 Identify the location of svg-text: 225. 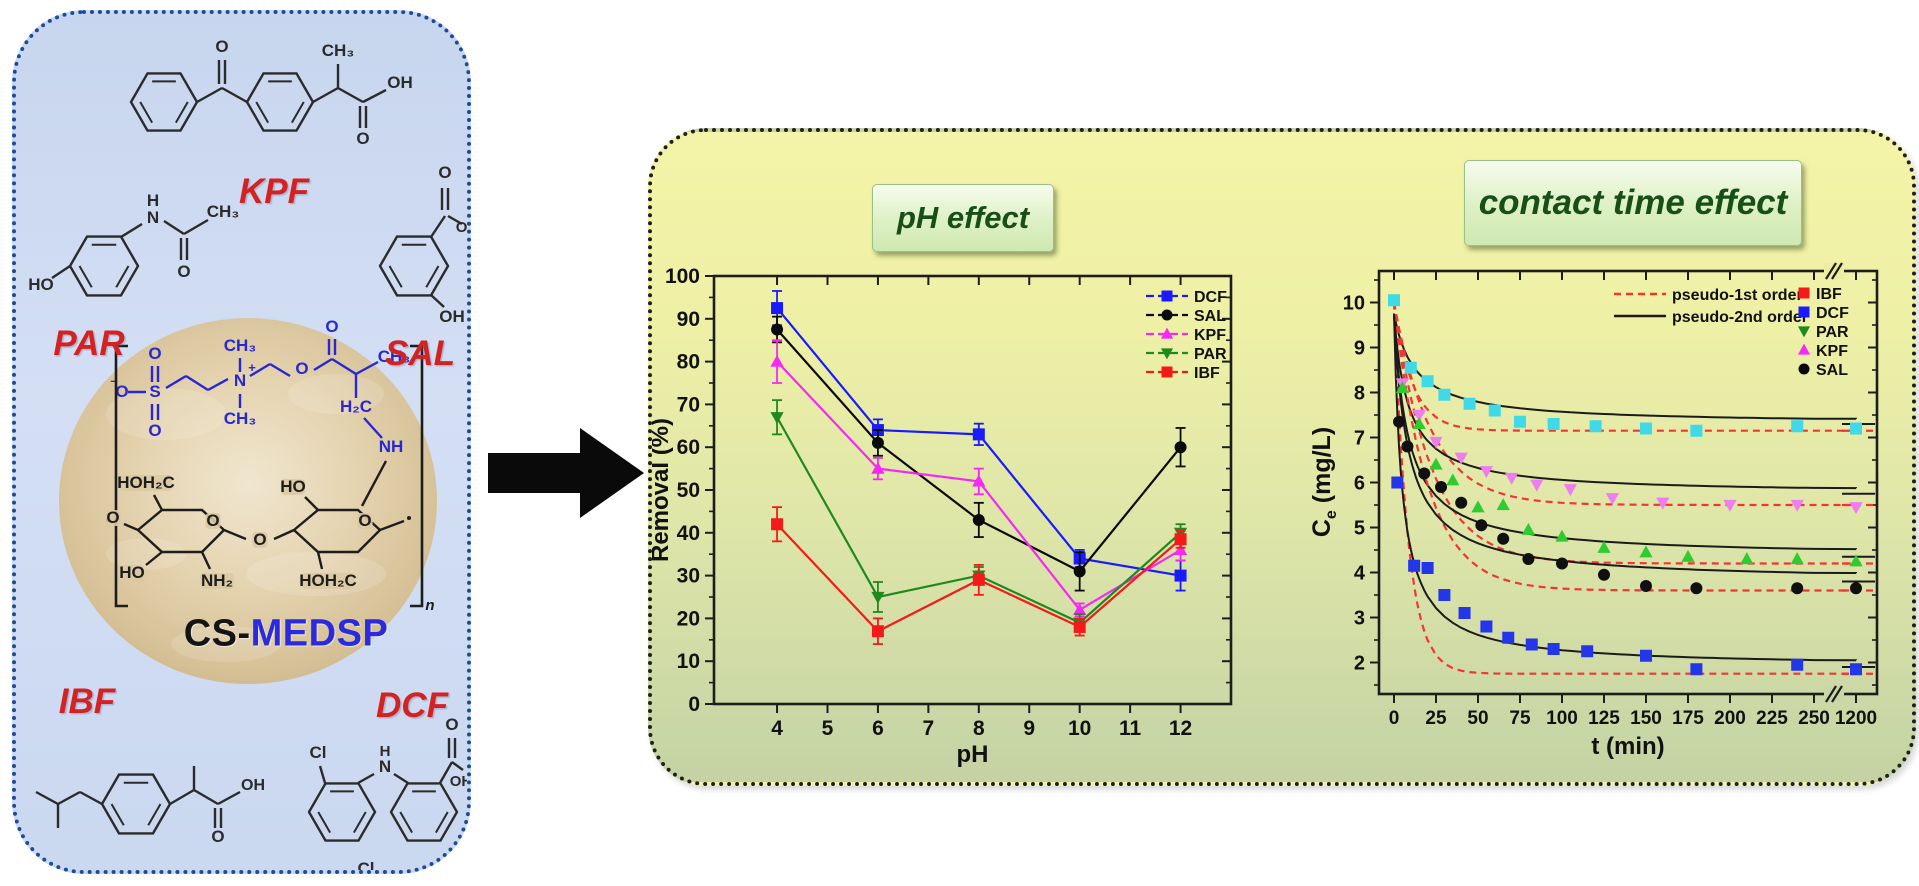
(1772, 718).